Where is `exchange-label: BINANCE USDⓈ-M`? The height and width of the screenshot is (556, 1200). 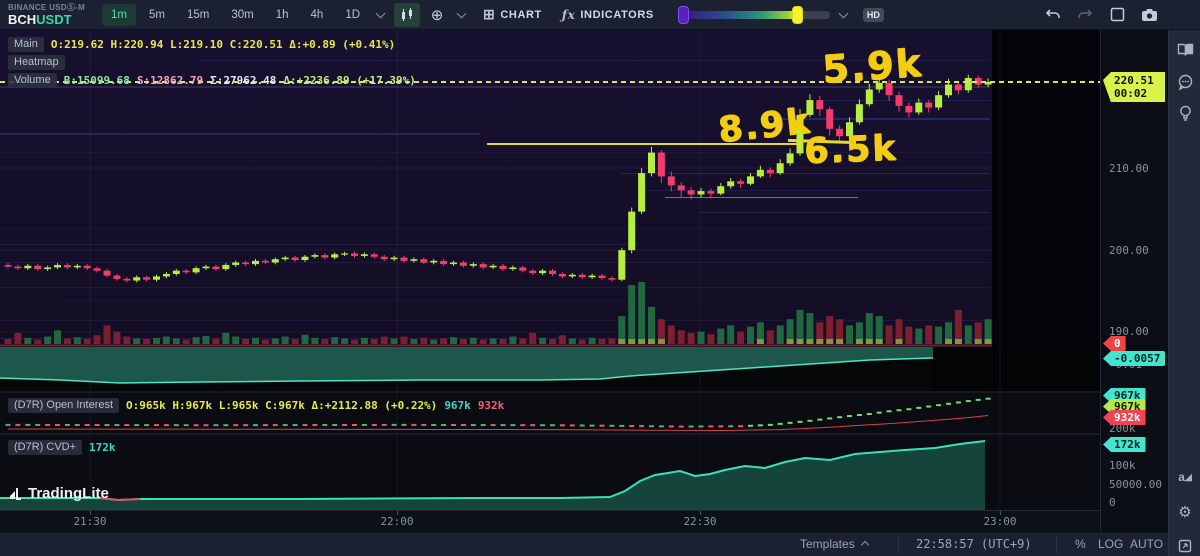
exchange-label: BINANCE USDⓈ-M is located at coordinates (47, 7).